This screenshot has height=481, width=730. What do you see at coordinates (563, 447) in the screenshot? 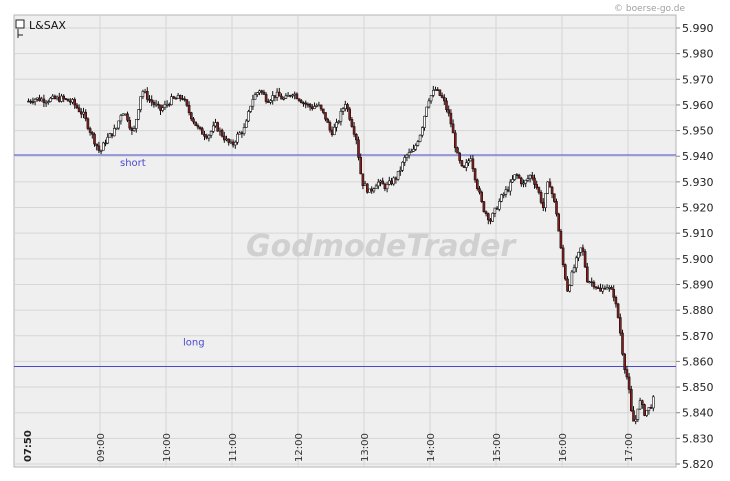
I see `x-tick-label: 16:00` at bounding box center [563, 447].